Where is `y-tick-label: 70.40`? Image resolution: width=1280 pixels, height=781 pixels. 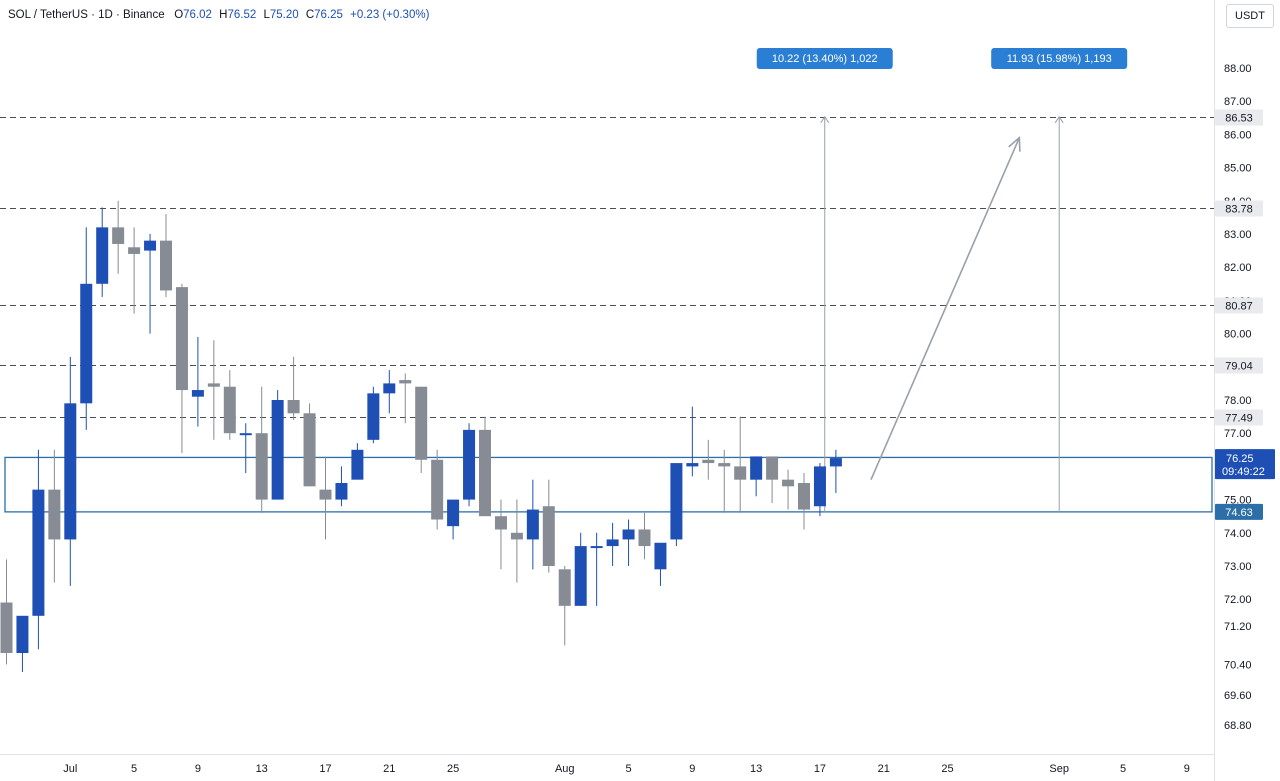
y-tick-label: 70.40 is located at coordinates (1238, 665).